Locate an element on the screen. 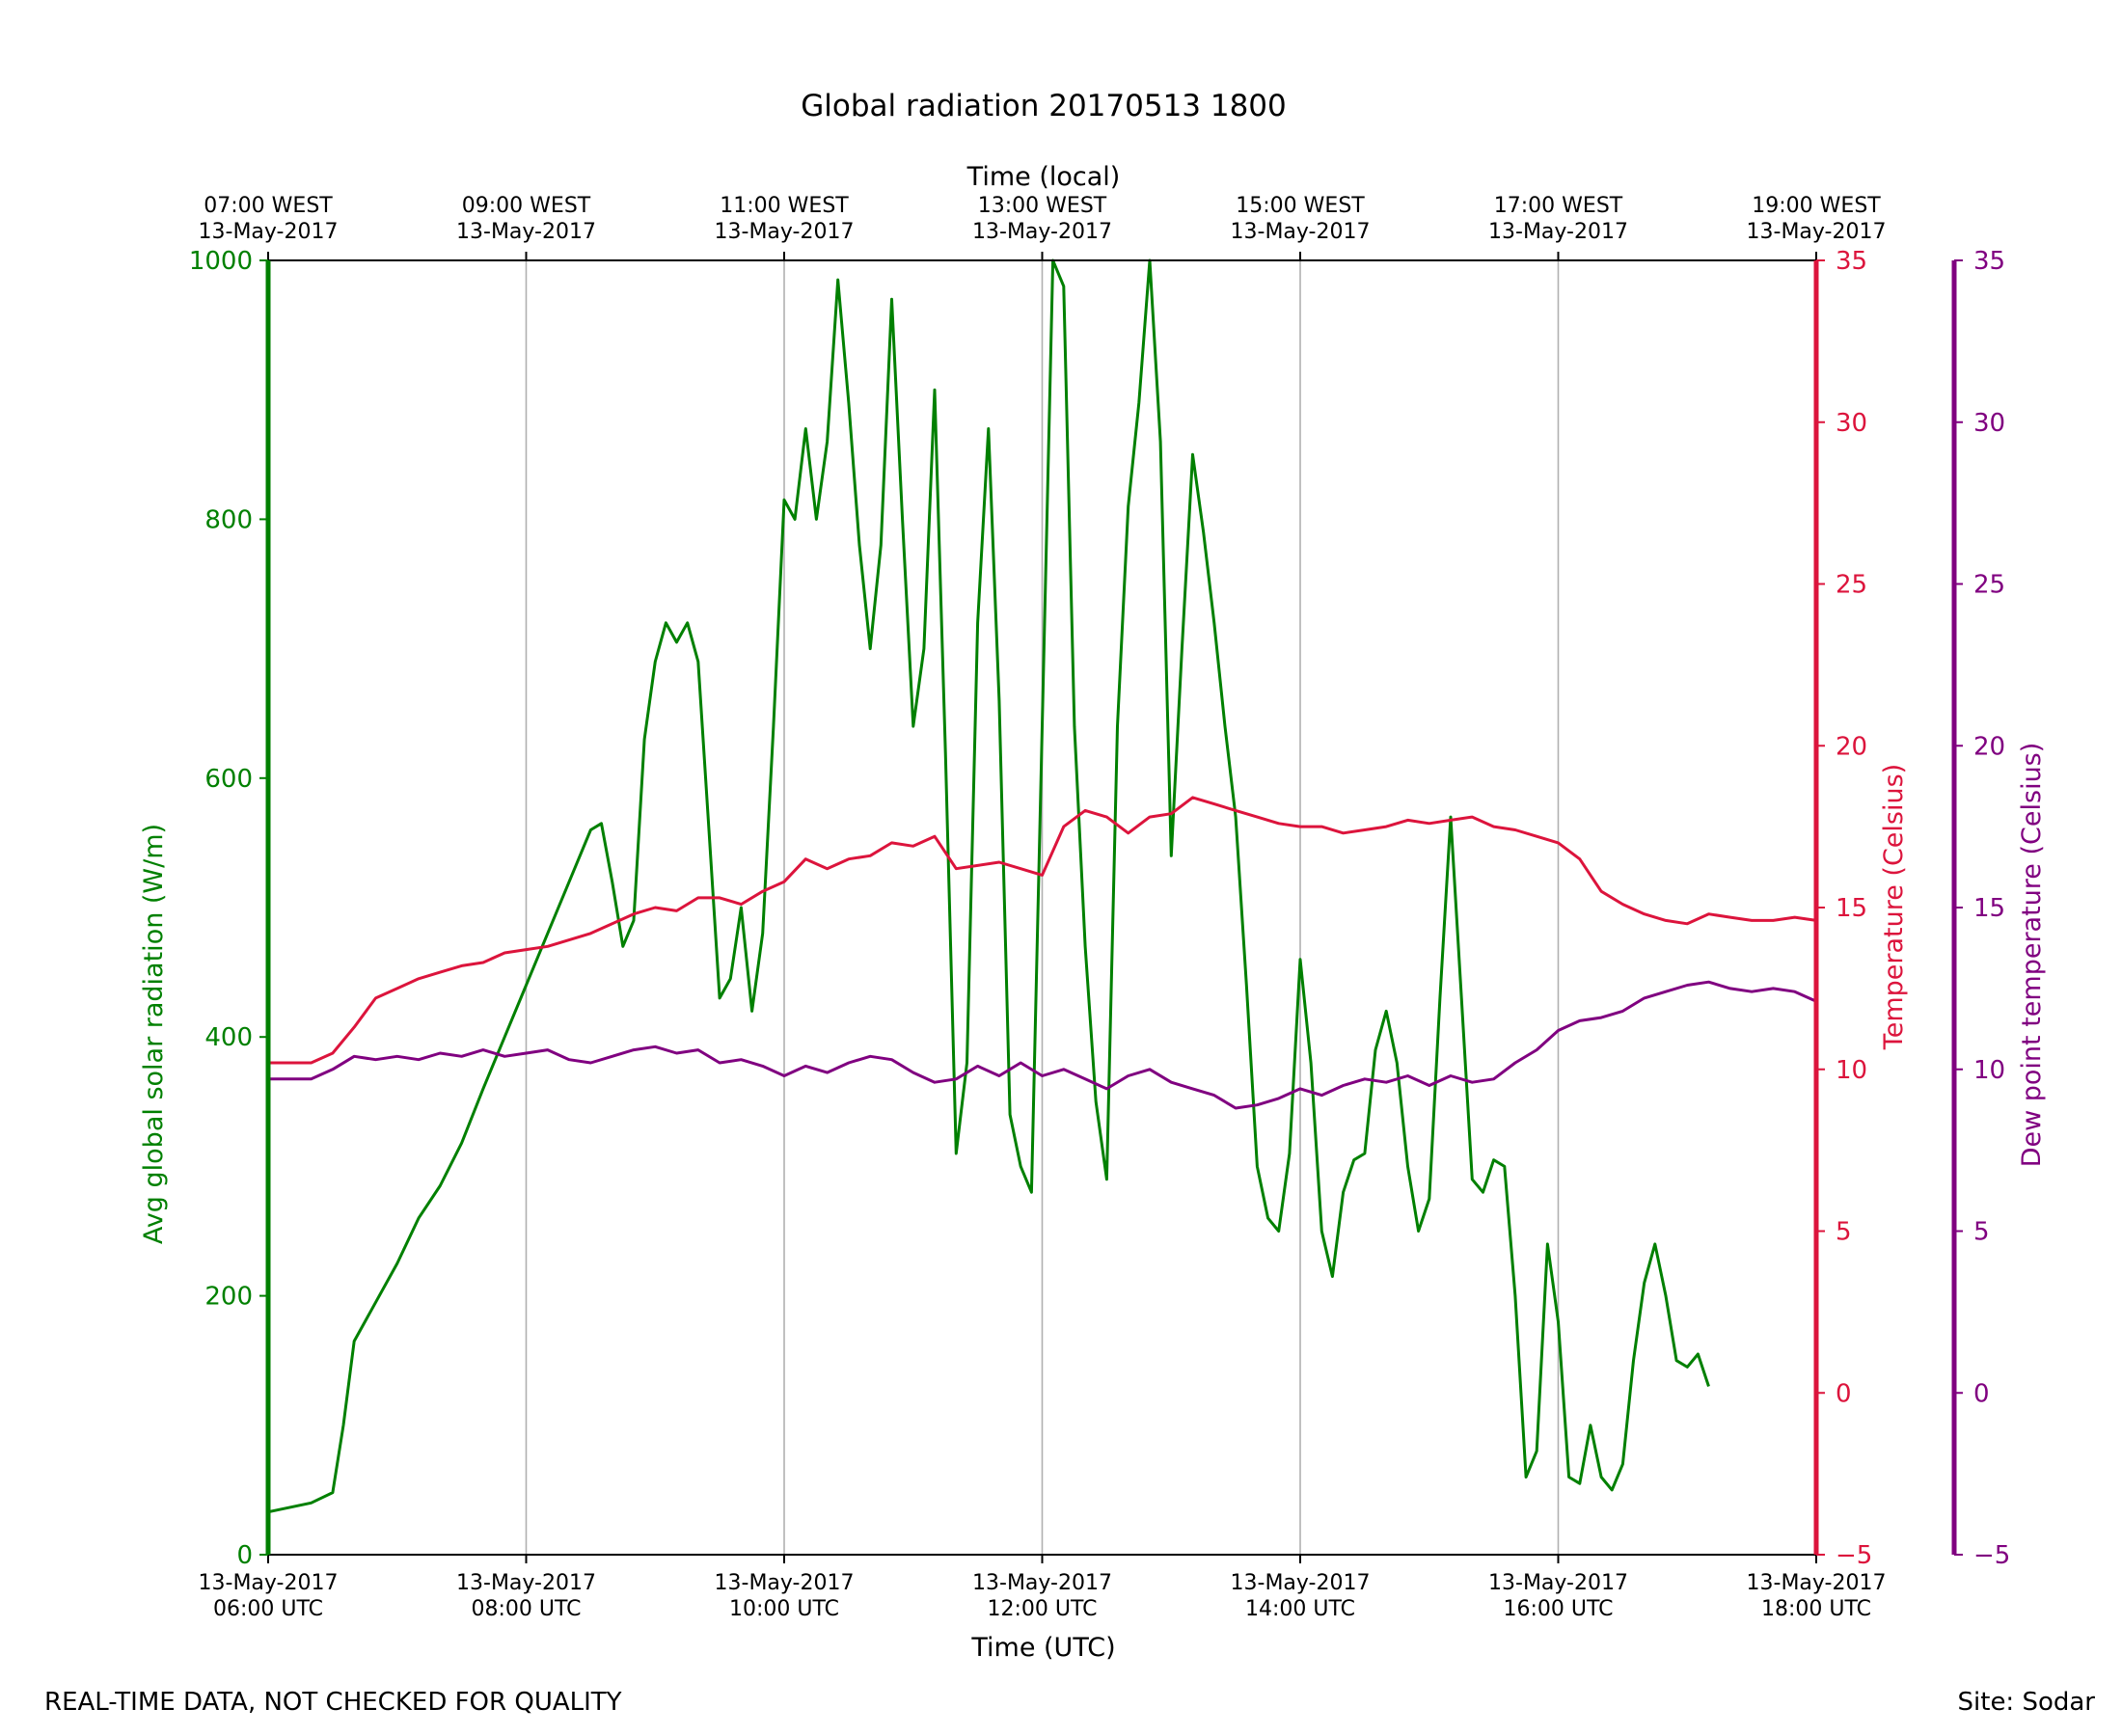  x-tick-bottom-time: 12:00 UTC is located at coordinates (1042, 1609).